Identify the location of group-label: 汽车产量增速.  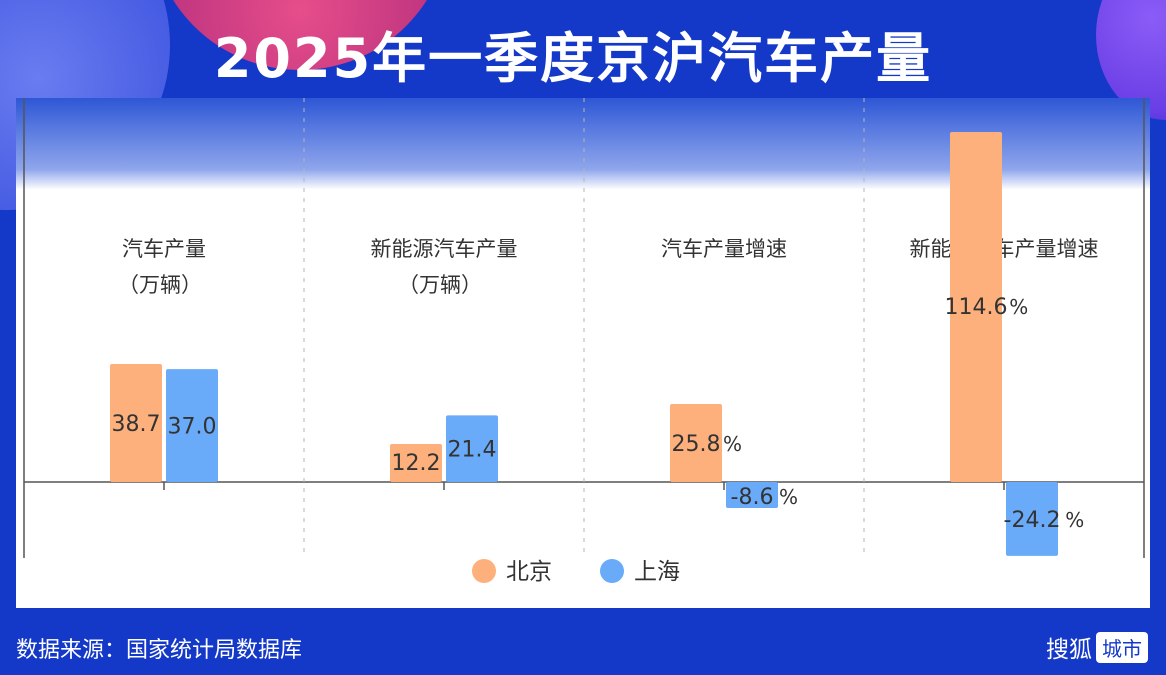
(724, 249).